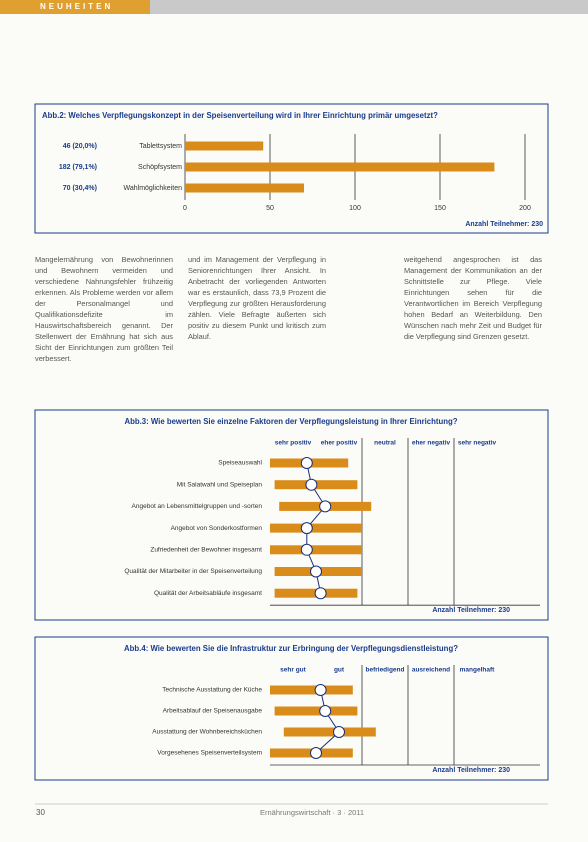  I want to click on column-header: eher negativ, so click(431, 443).